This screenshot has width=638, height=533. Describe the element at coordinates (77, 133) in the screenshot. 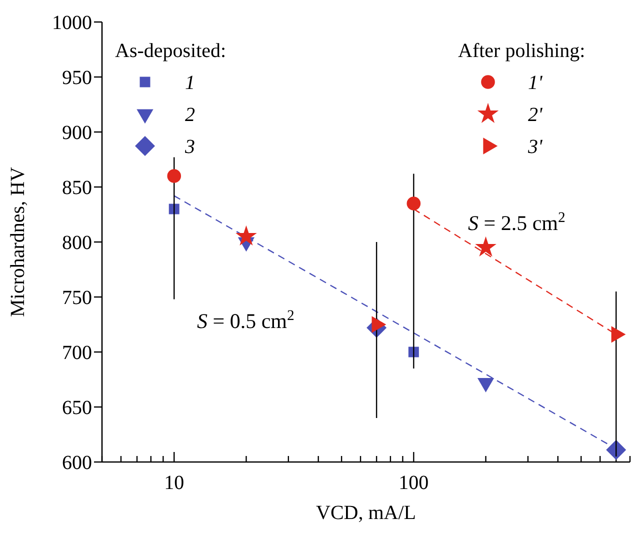

I see `y-tick-label: 900` at that location.